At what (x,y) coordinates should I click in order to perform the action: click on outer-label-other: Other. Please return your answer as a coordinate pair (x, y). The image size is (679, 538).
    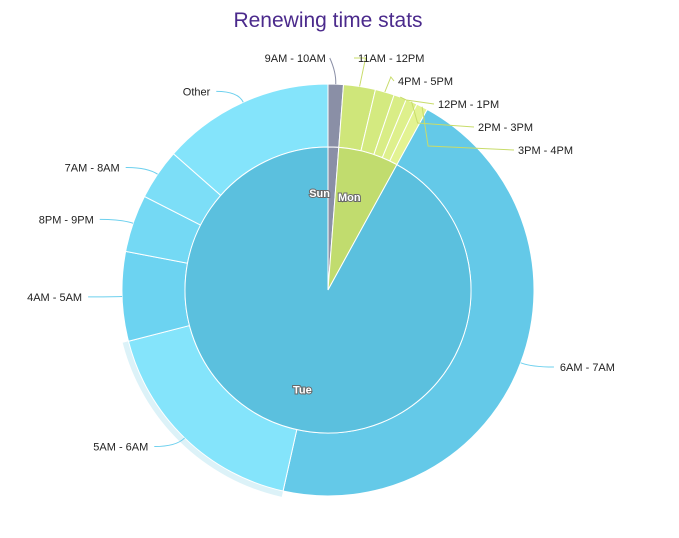
    Looking at the image, I should click on (197, 92).